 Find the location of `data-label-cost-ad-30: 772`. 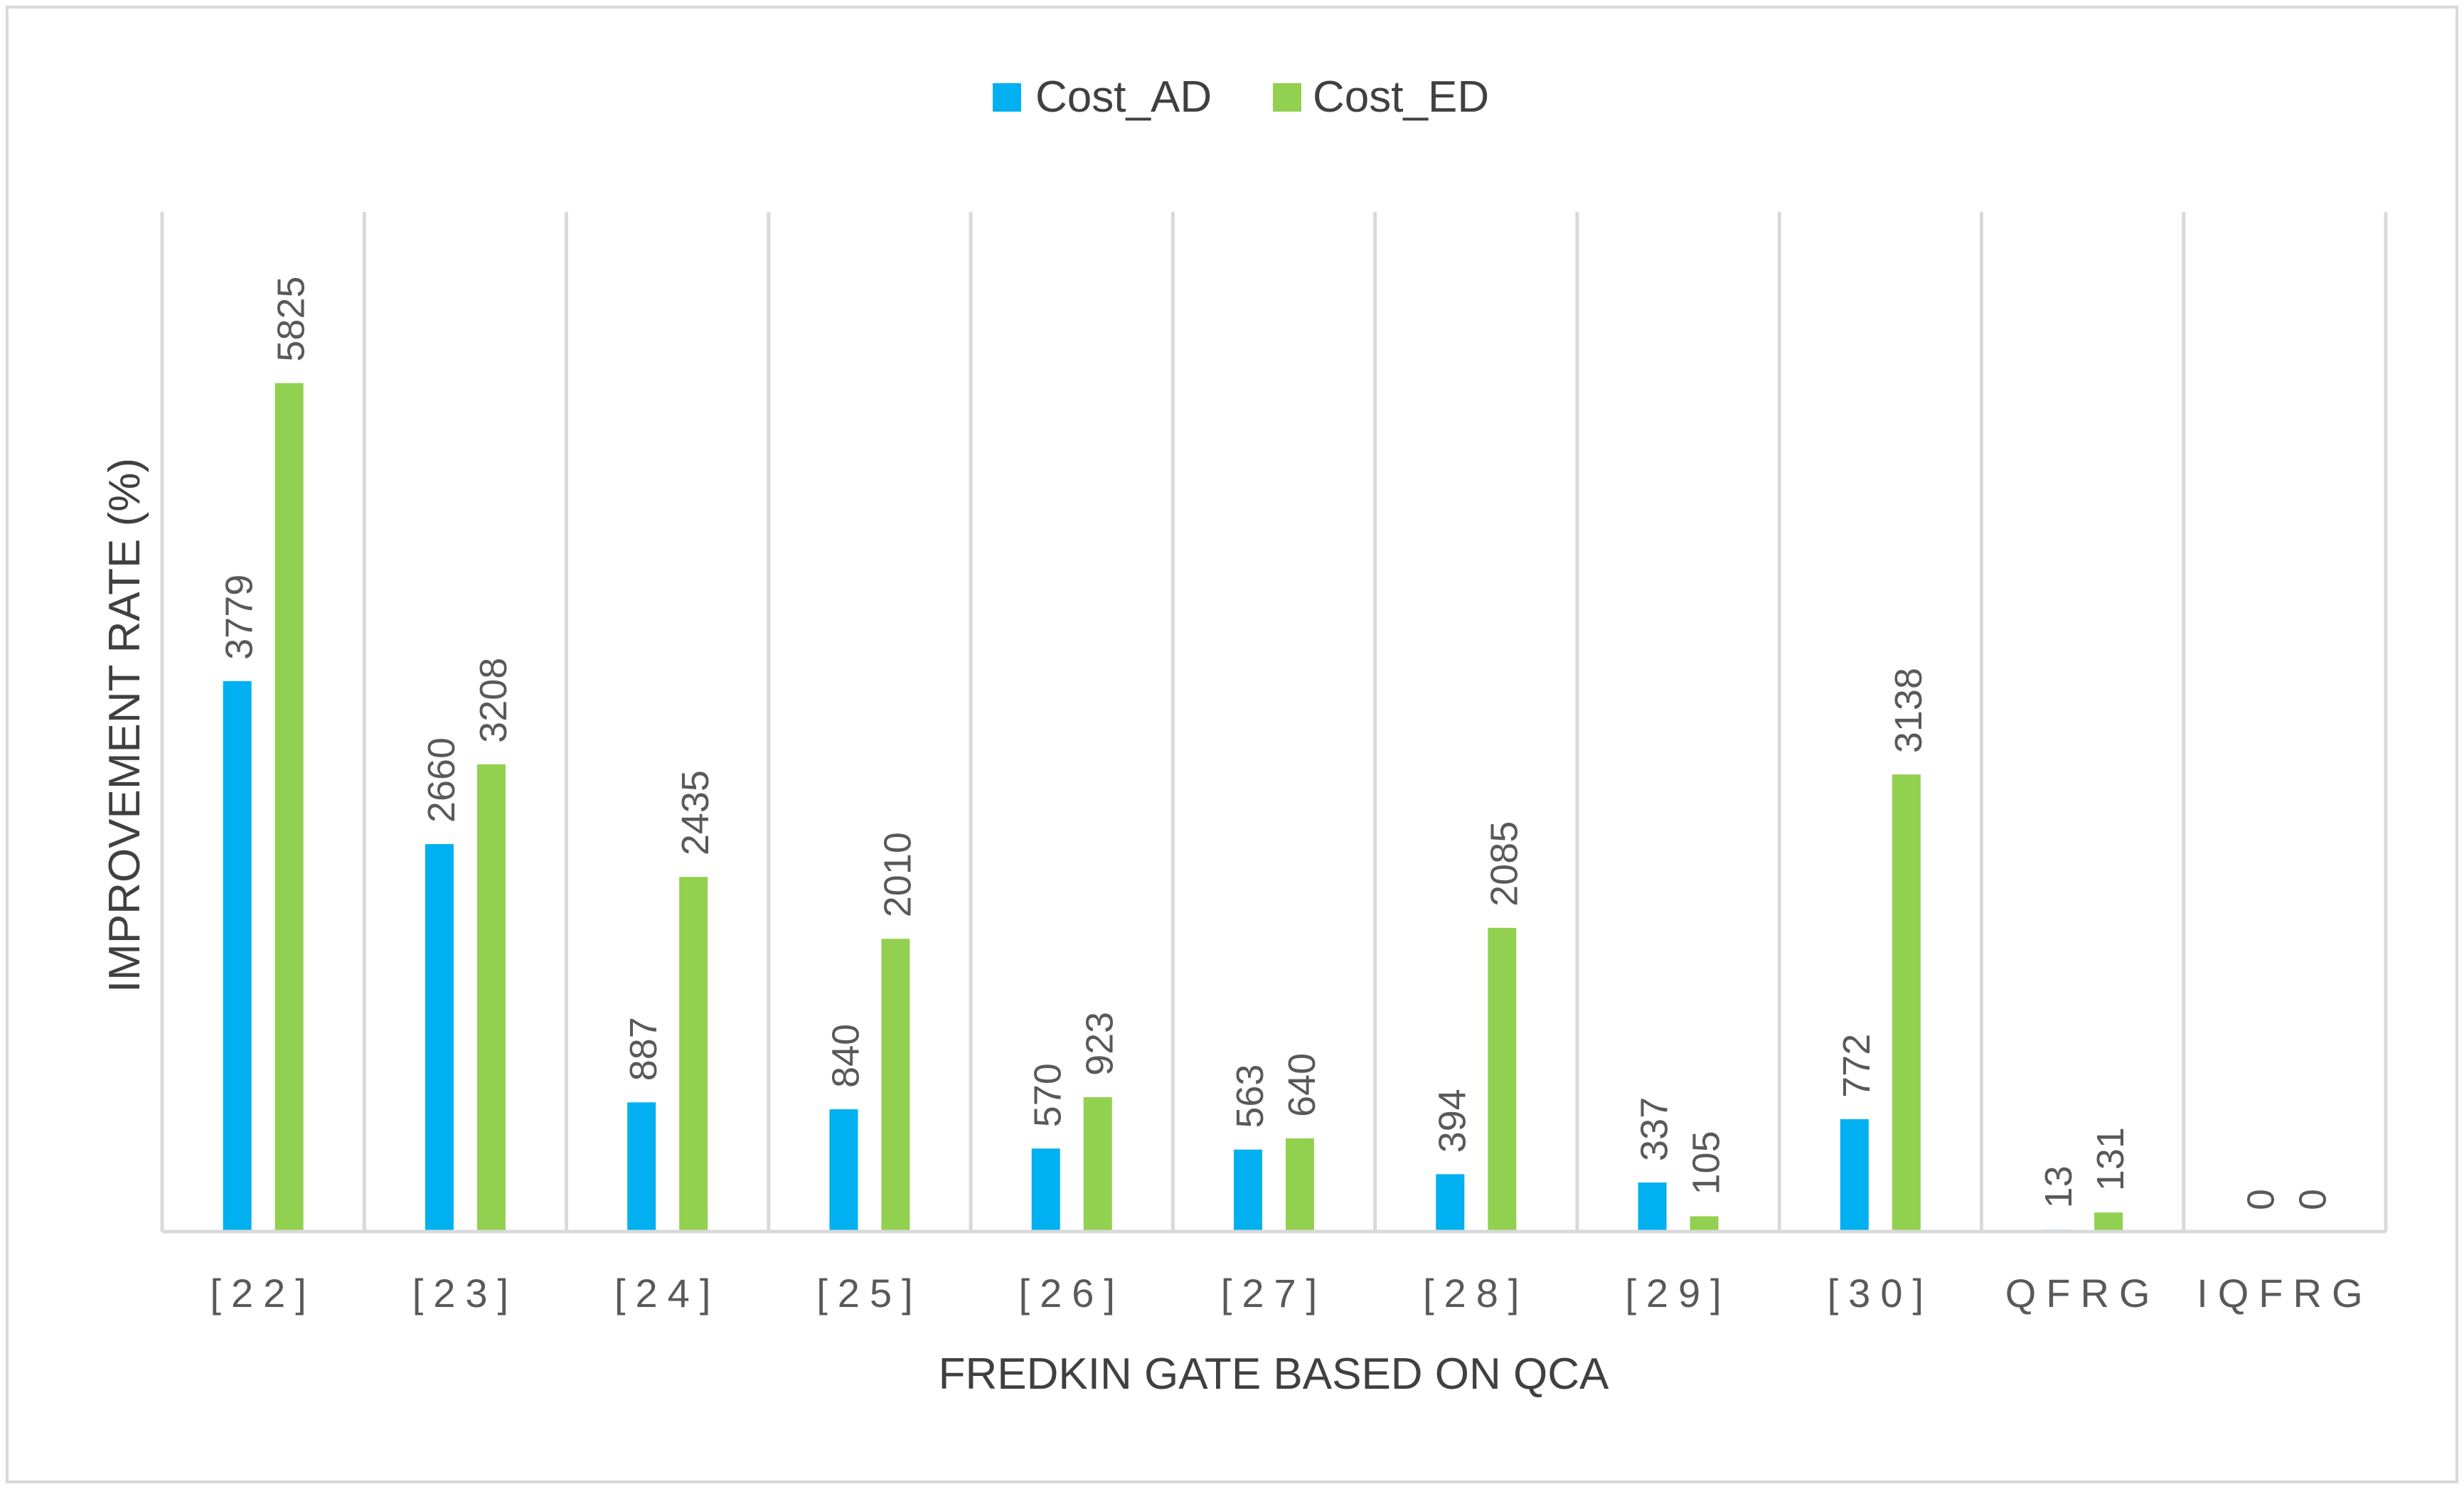

data-label-cost-ad-30: 772 is located at coordinates (1856, 1066).